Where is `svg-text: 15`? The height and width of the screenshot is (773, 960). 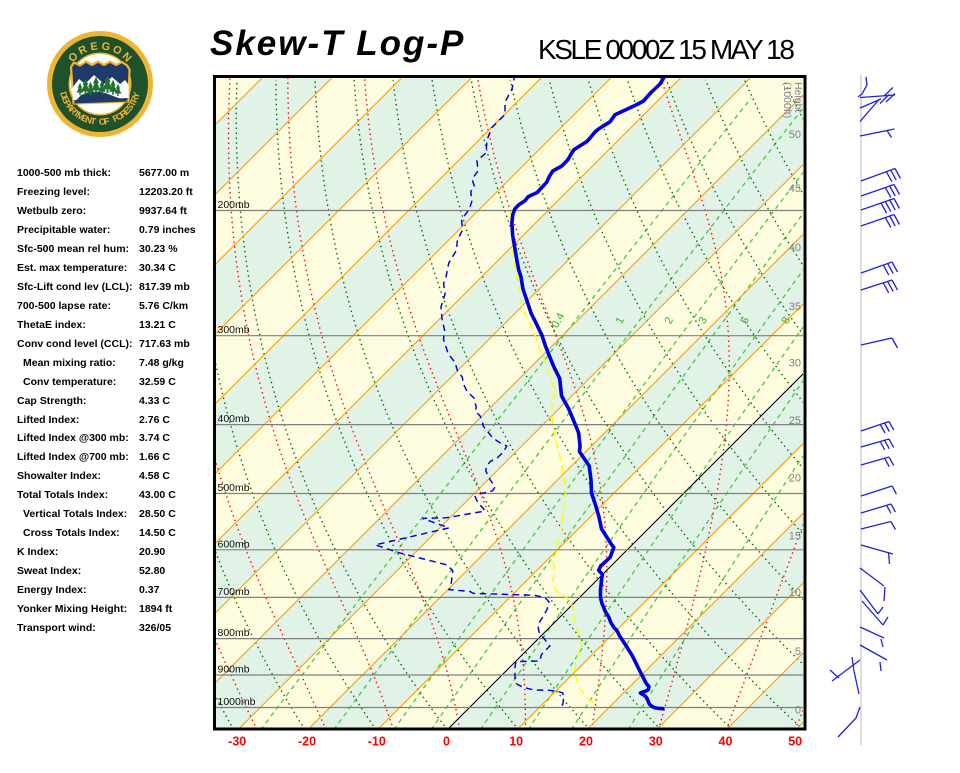
svg-text: 15 is located at coordinates (795, 537).